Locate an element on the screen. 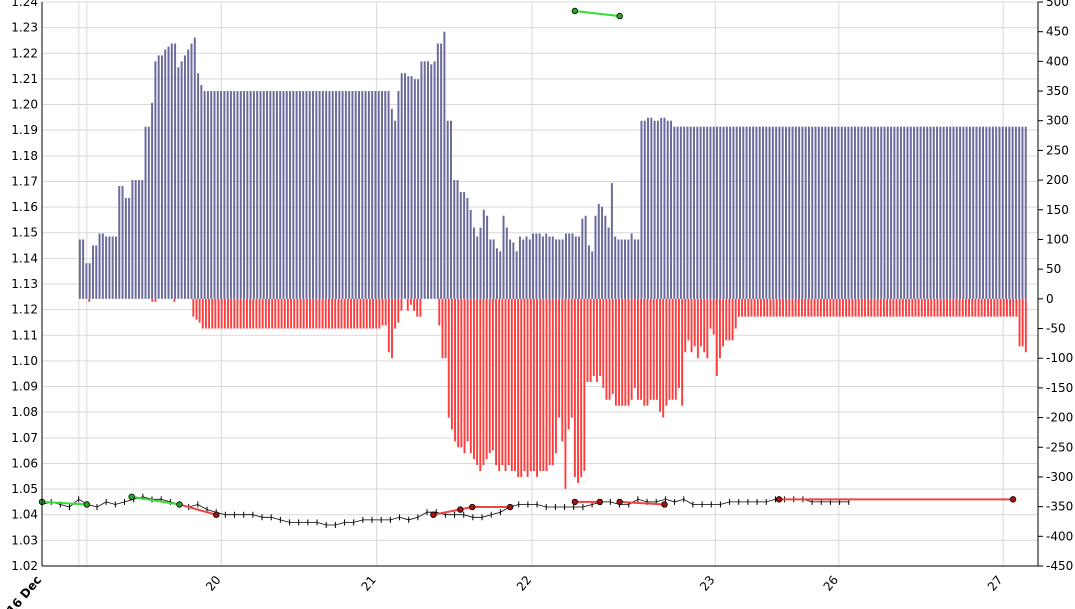 The height and width of the screenshot is (609, 1075). right-tick-label: -450 is located at coordinates (1059, 566).